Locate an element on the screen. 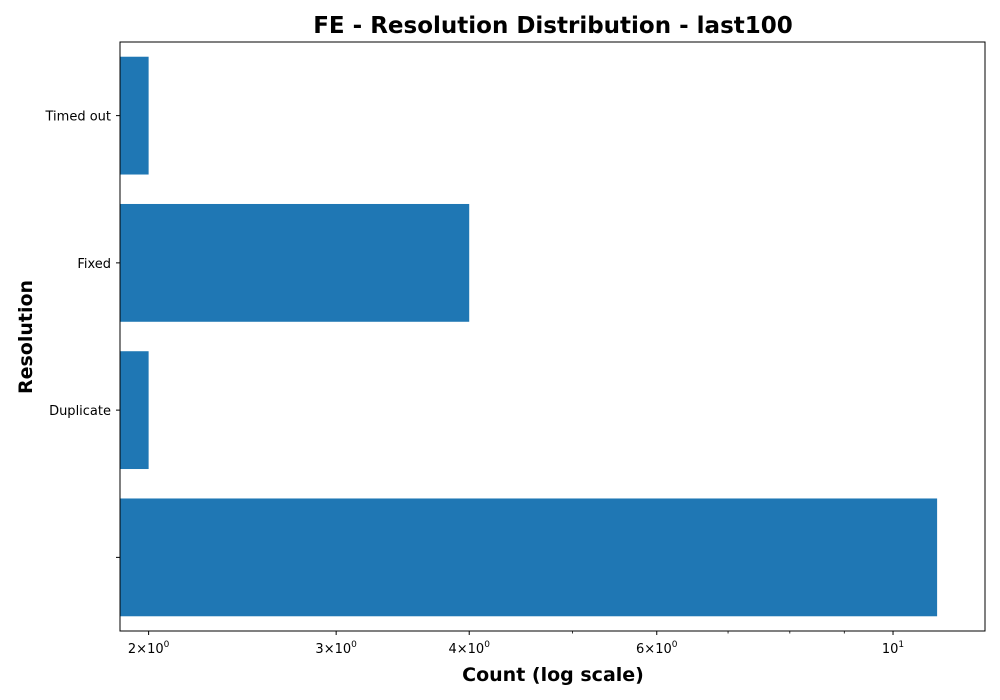 The width and height of the screenshot is (1000, 700). x-tick-label: 6×100 is located at coordinates (657, 648).